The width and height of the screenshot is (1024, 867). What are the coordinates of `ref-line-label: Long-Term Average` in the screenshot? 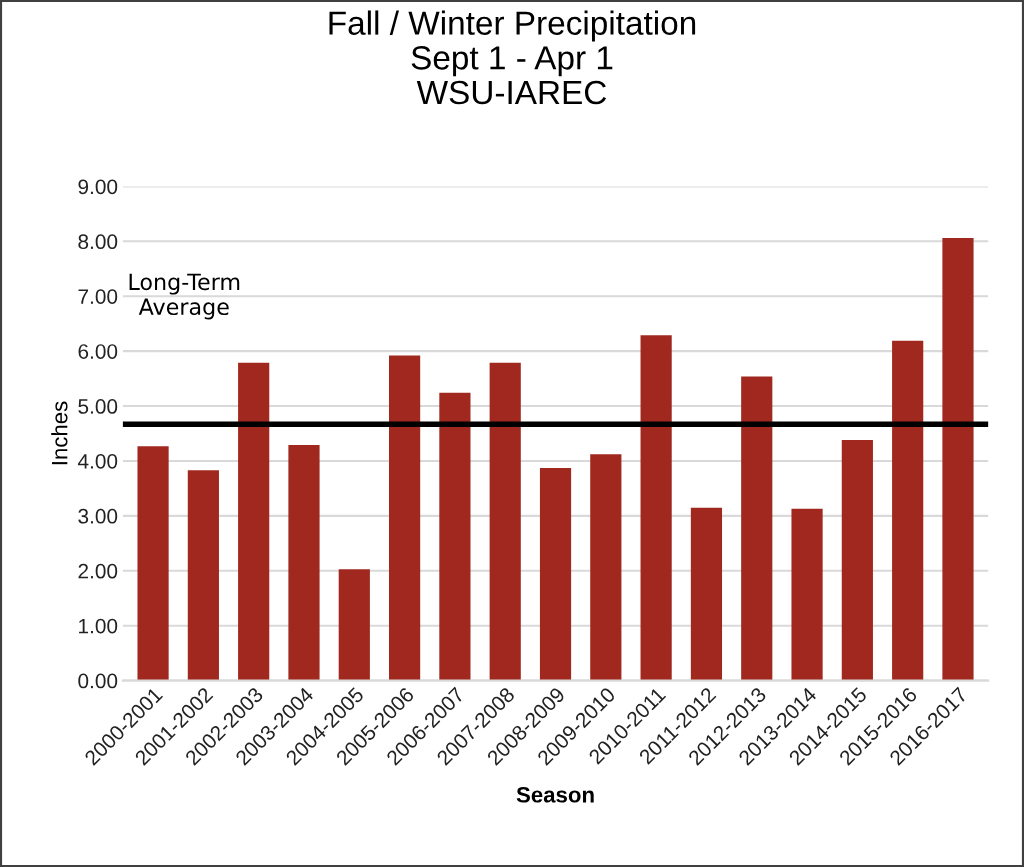 It's located at (184, 296).